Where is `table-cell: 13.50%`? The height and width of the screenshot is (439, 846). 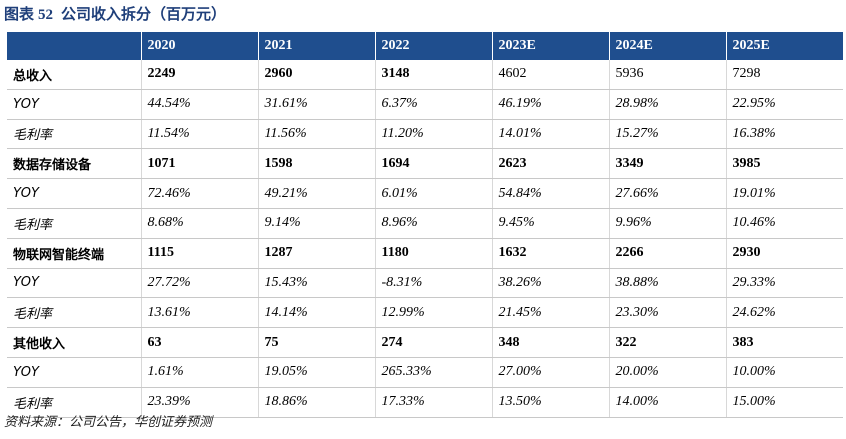
table-cell: 13.50% is located at coordinates (550, 402).